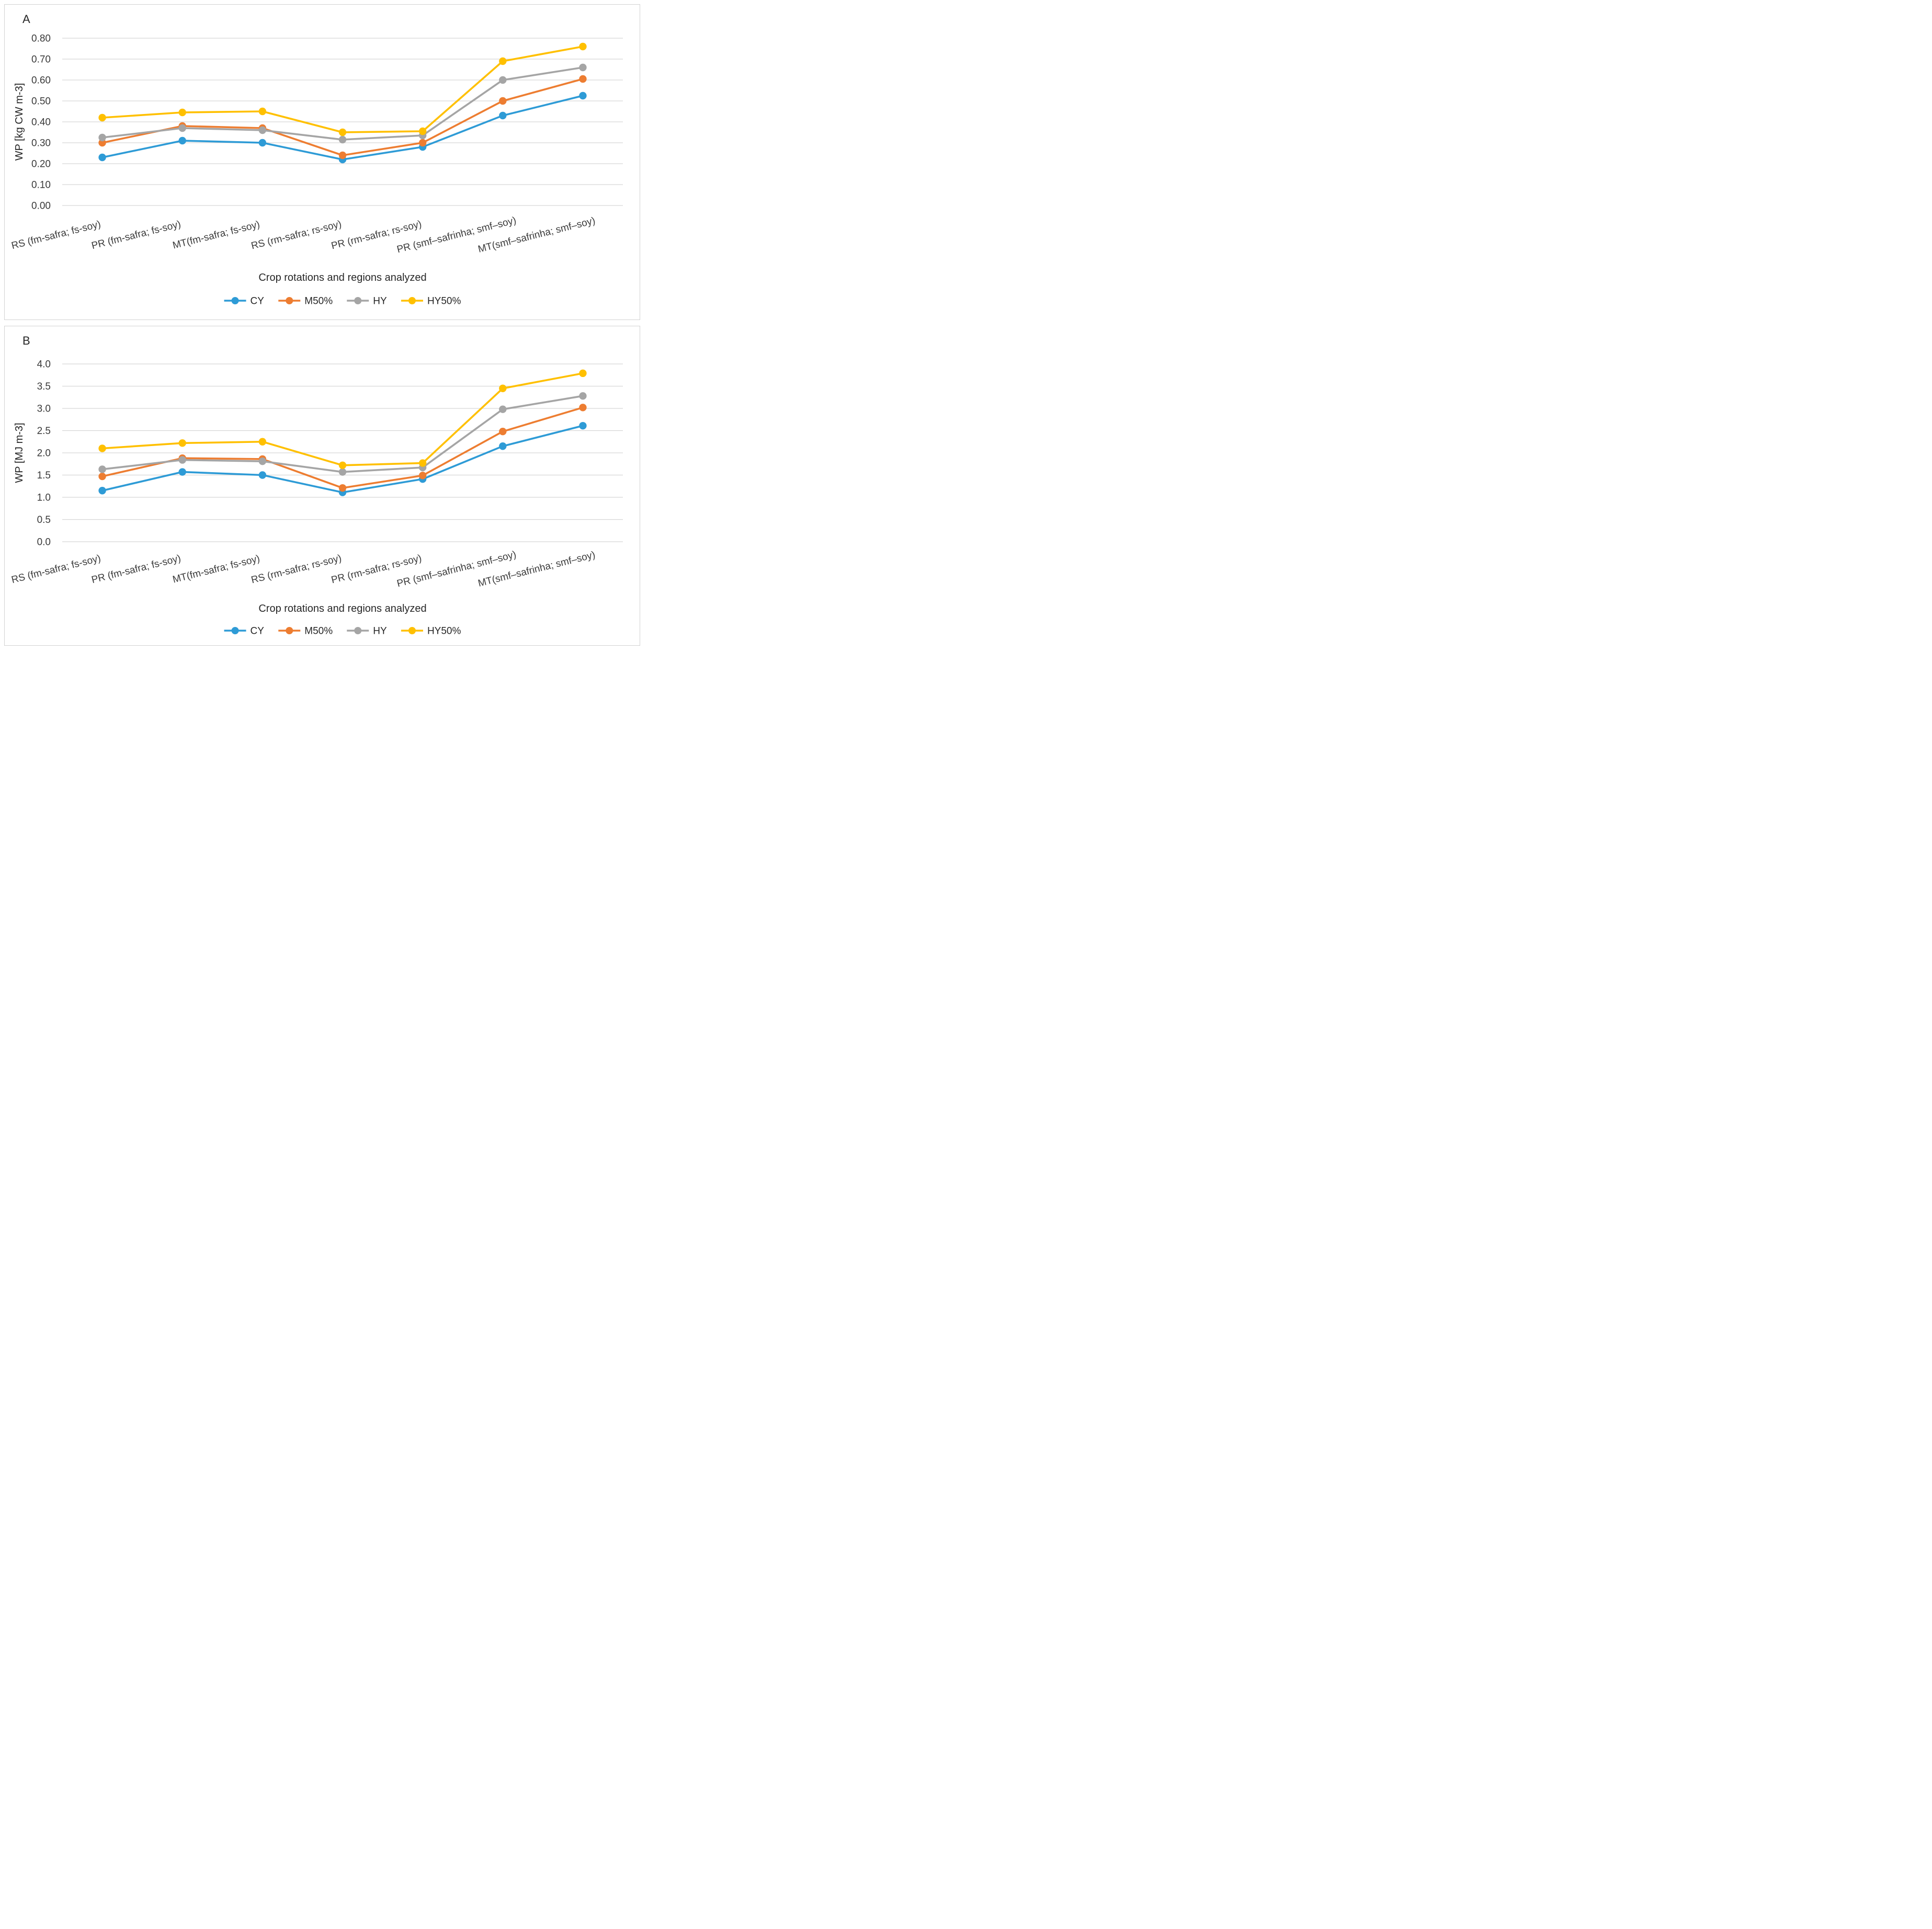 This screenshot has height=1929, width=1932. I want to click on y-axis-title: WP [MJ m-3], so click(19, 453).